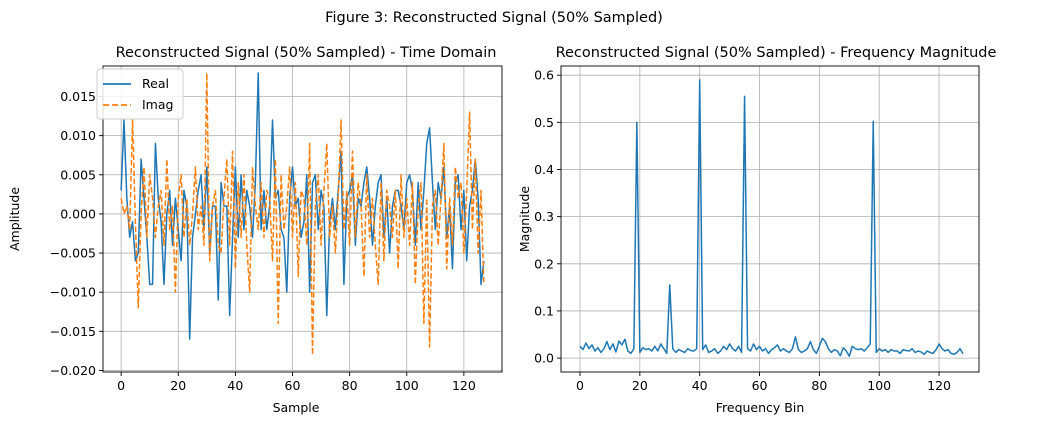 The height and width of the screenshot is (425, 1037). What do you see at coordinates (544, 358) in the screenshot?
I see `frequency-magnitude-y-tick-label: 0.0` at bounding box center [544, 358].